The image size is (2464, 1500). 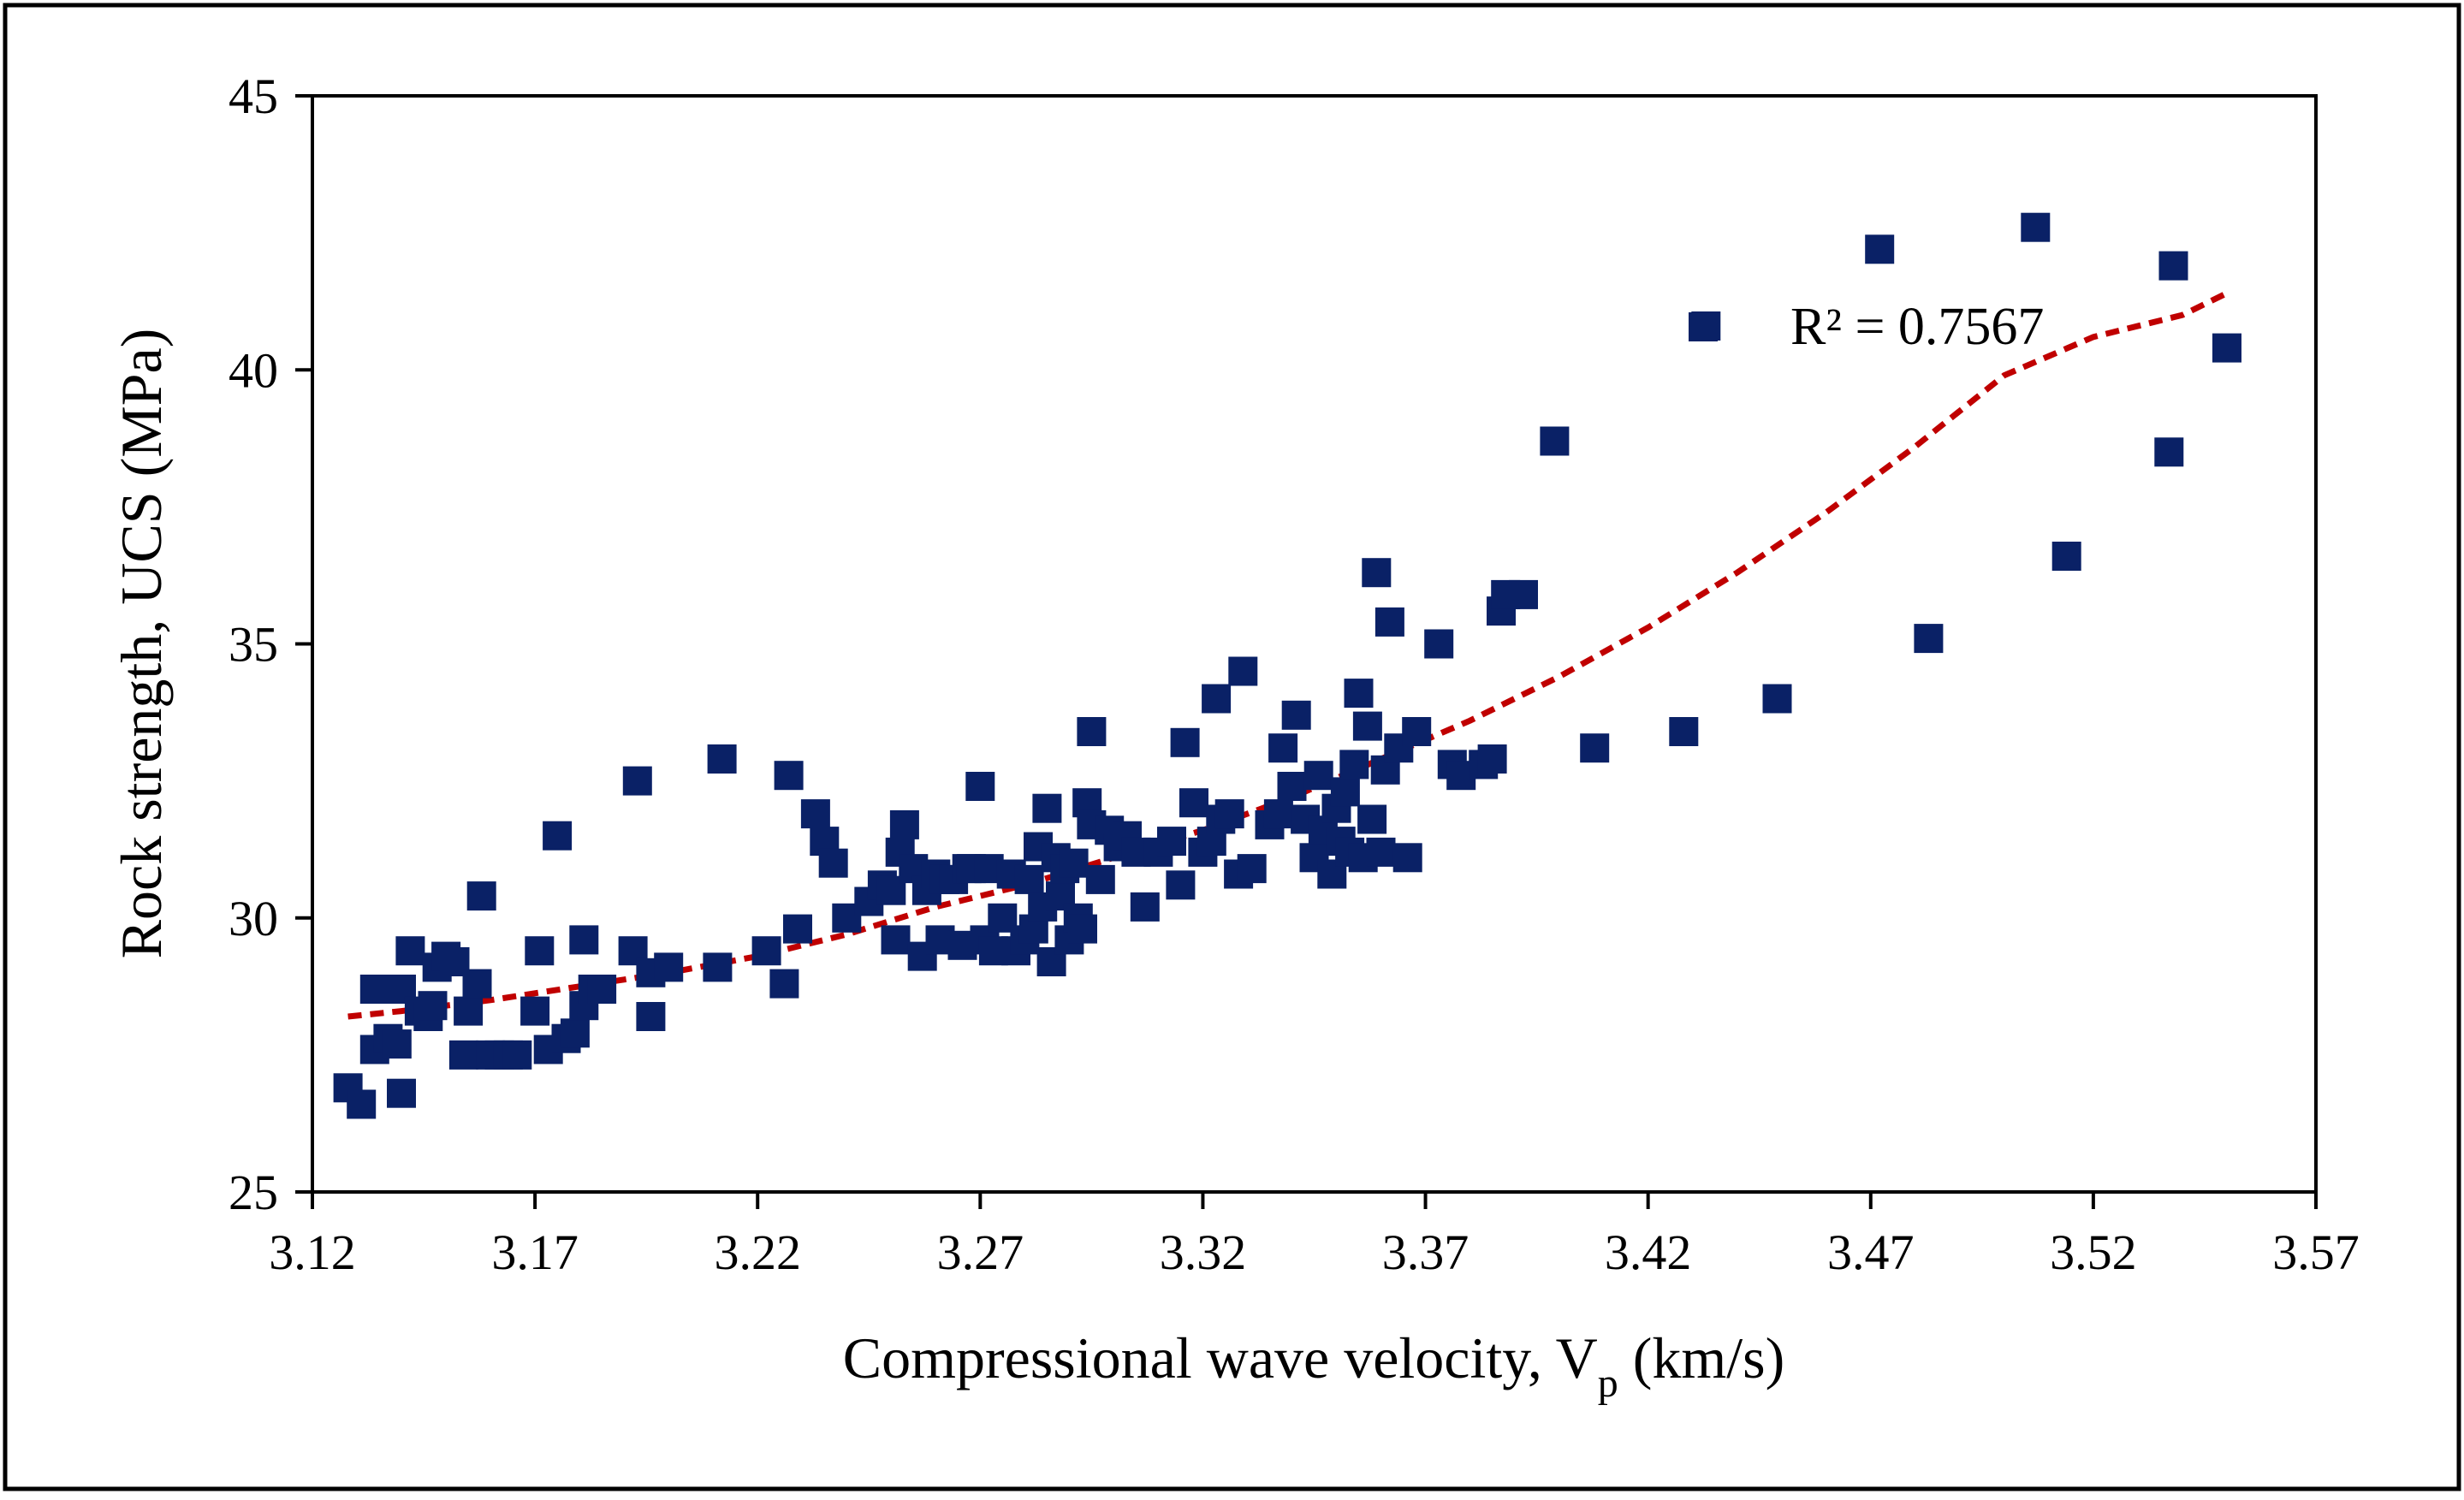 I want to click on y-tick-label: 40, so click(x=253, y=370).